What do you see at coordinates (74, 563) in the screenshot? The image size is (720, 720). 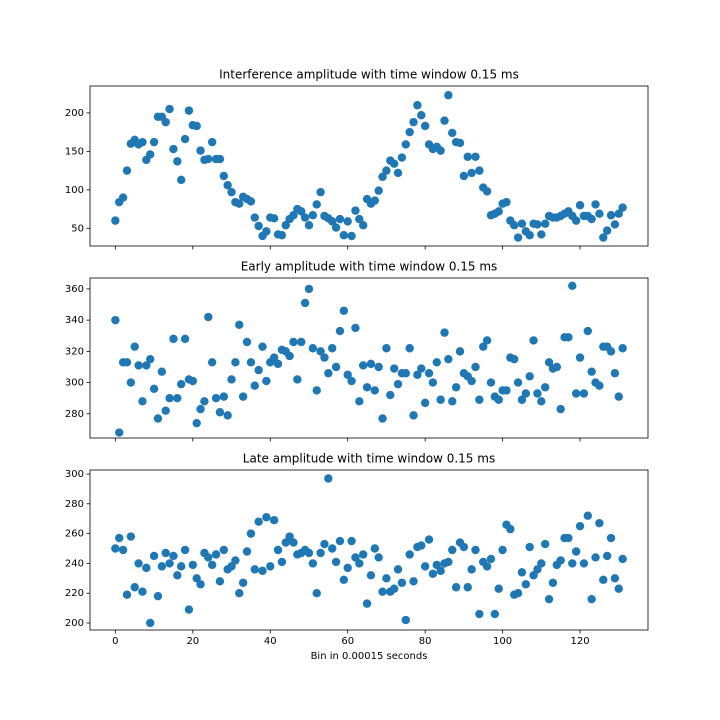 I see `y-tick-label: 240` at bounding box center [74, 563].